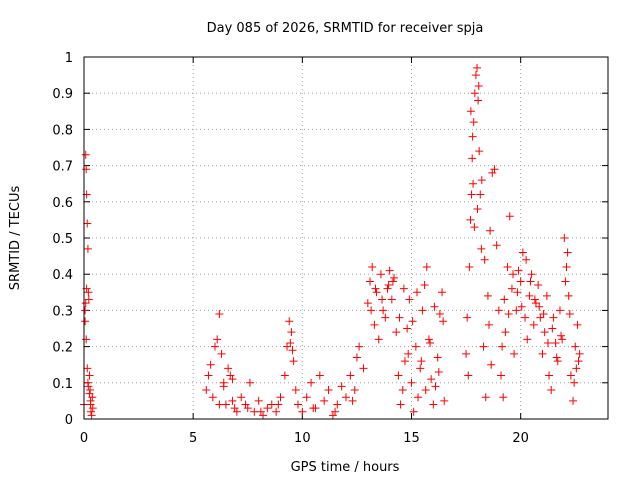 This screenshot has width=640, height=480. I want to click on y-tick-label: 0.7, so click(62, 167).